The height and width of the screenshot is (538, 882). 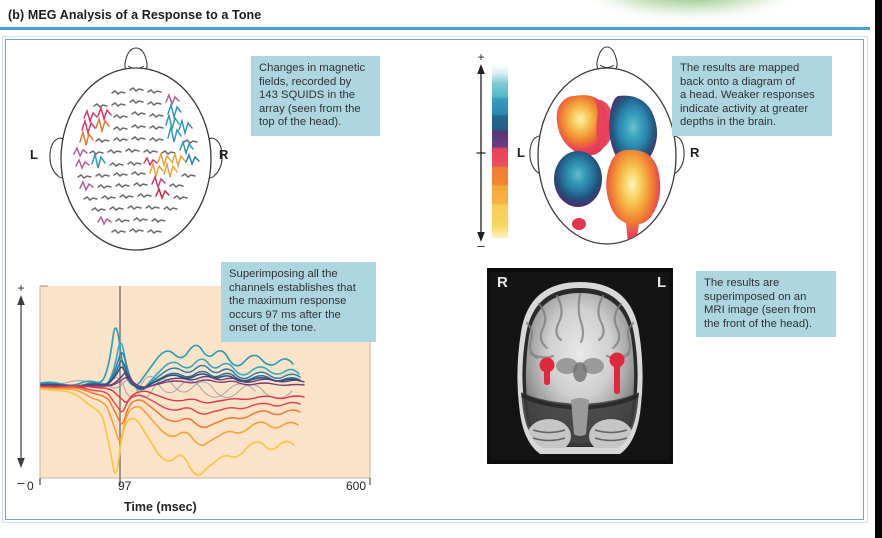 I want to click on callout-line: top of the head)., so click(x=300, y=122).